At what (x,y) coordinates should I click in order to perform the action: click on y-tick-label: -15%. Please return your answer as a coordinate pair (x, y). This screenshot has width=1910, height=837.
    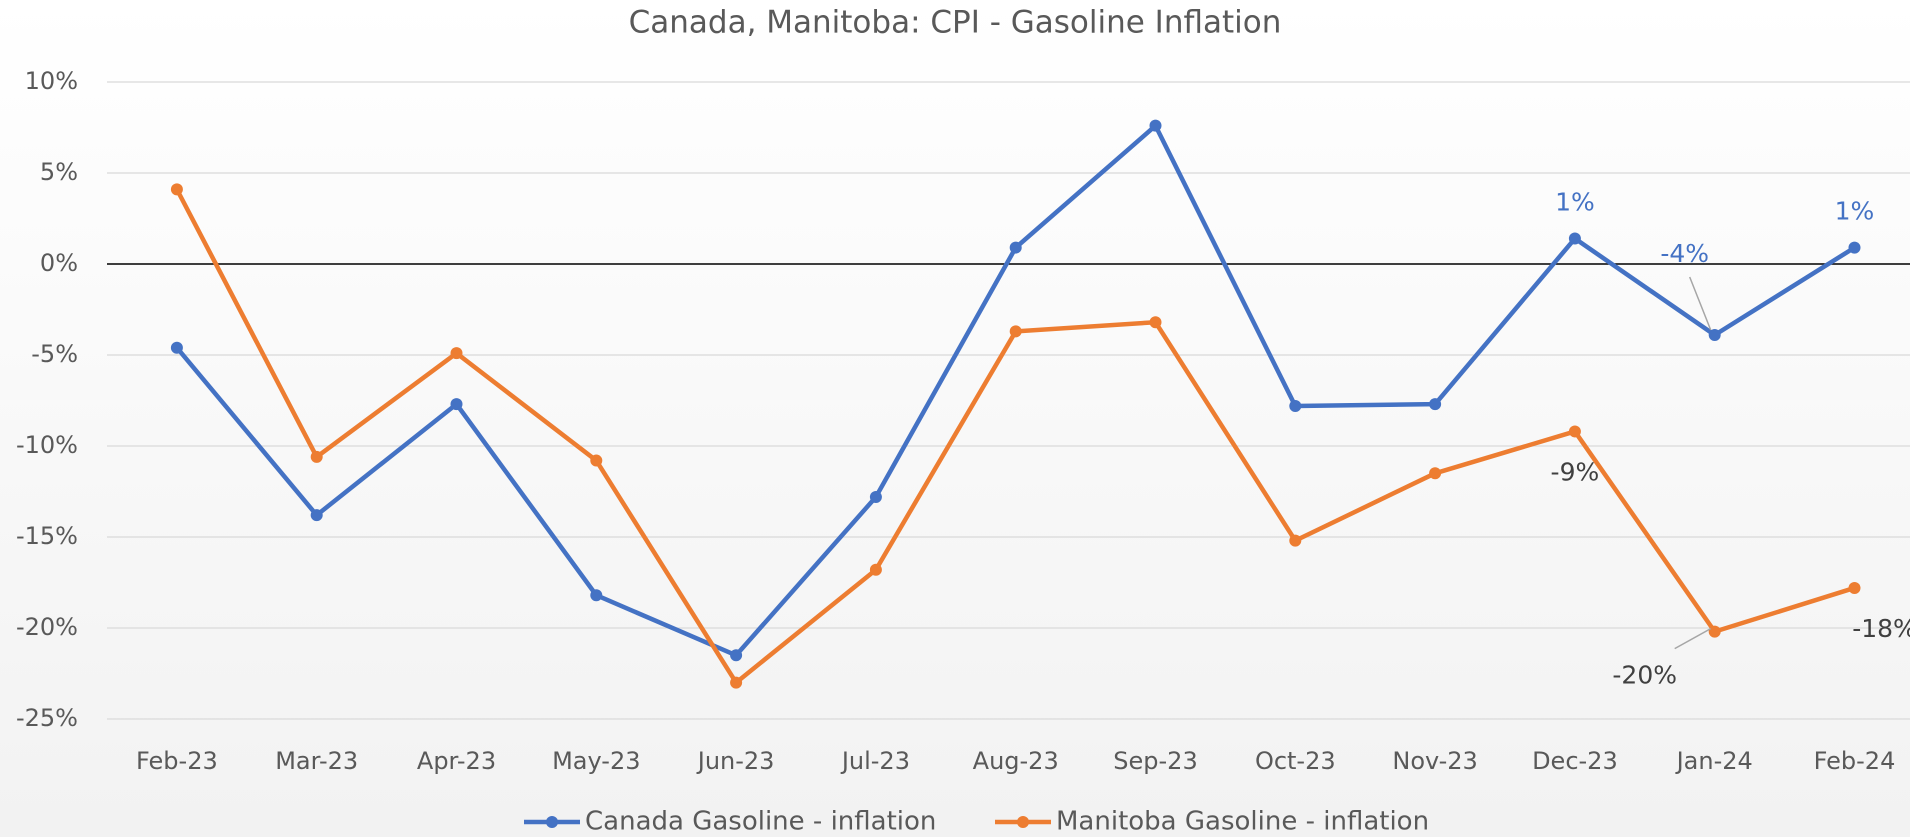
    Looking at the image, I should click on (47, 536).